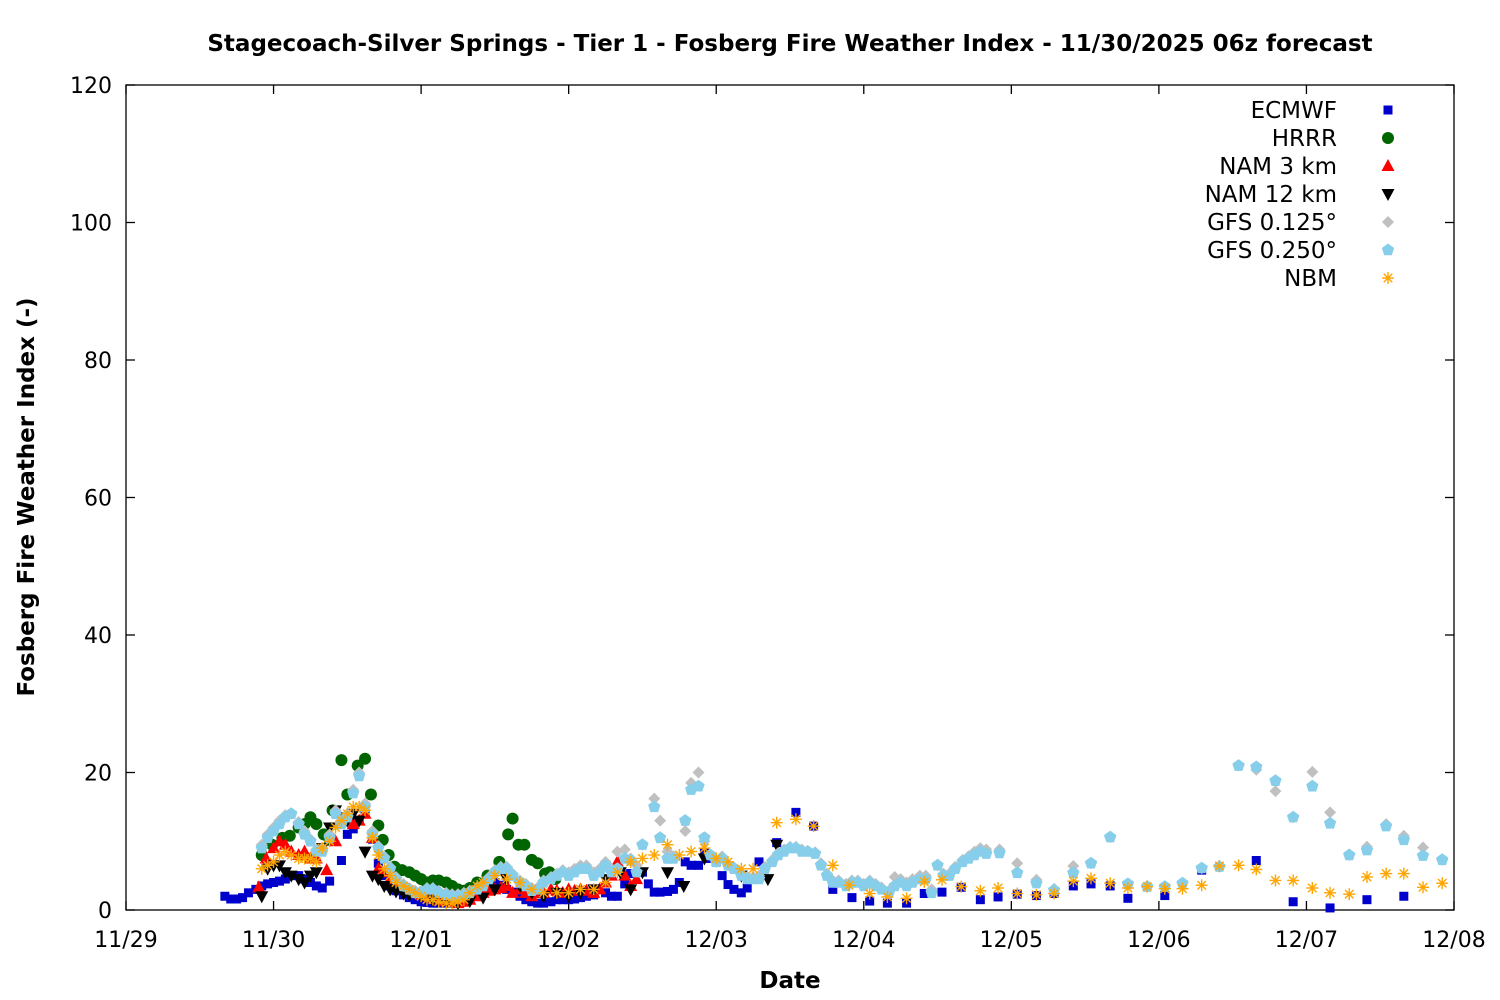 The image size is (1500, 1000). Describe the element at coordinates (1011, 940) in the screenshot. I see `x-tick-label: 12/05` at that location.